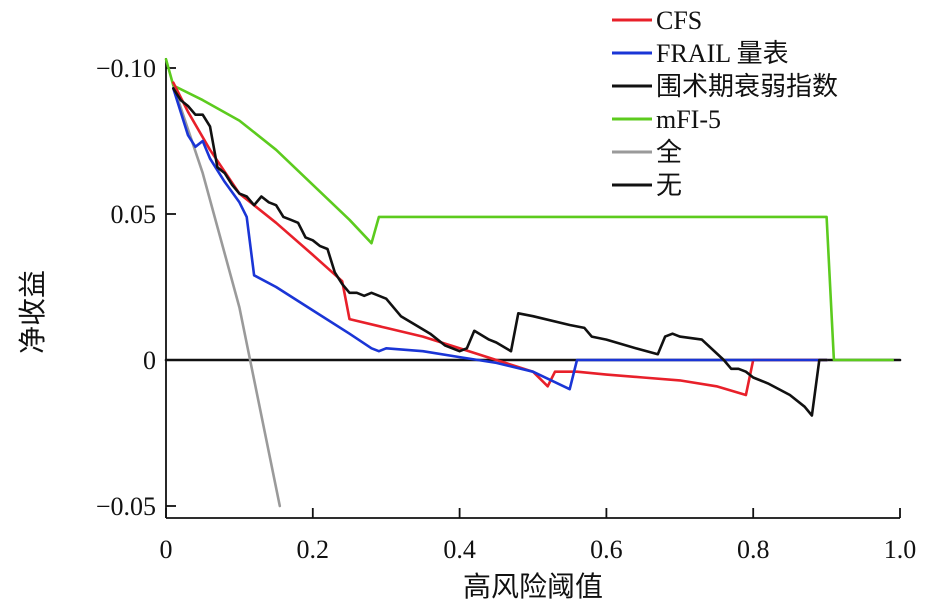 The image size is (926, 606). I want to click on legend-label: mFI-5, so click(688, 119).